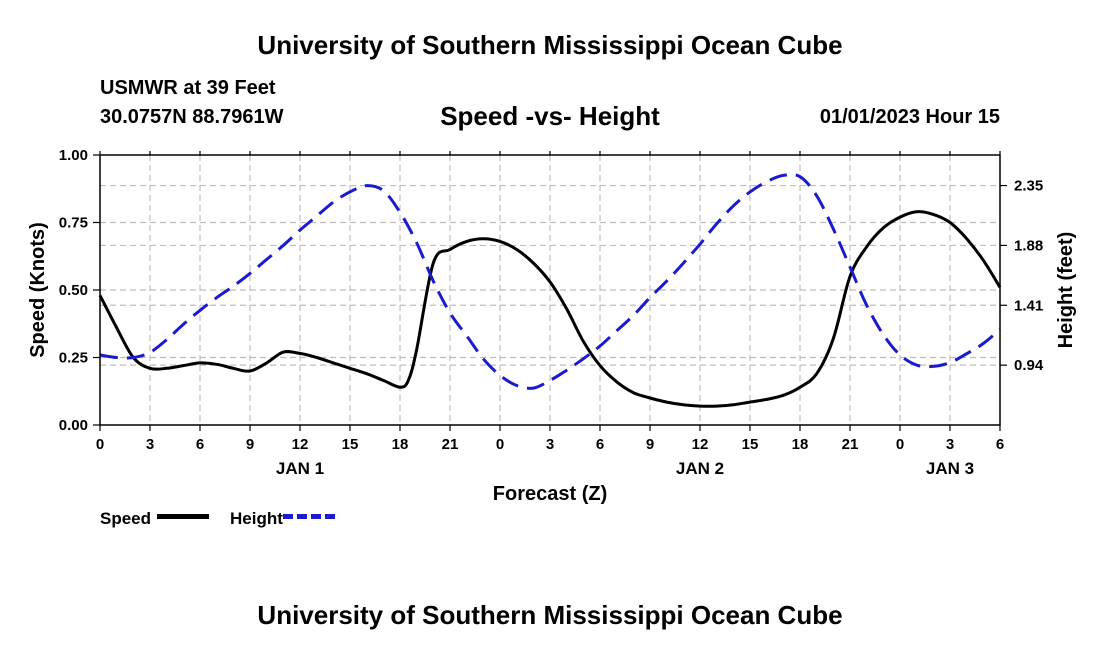 The height and width of the screenshot is (650, 1100). What do you see at coordinates (308, 517) in the screenshot?
I see `legend-height-swatch` at bounding box center [308, 517].